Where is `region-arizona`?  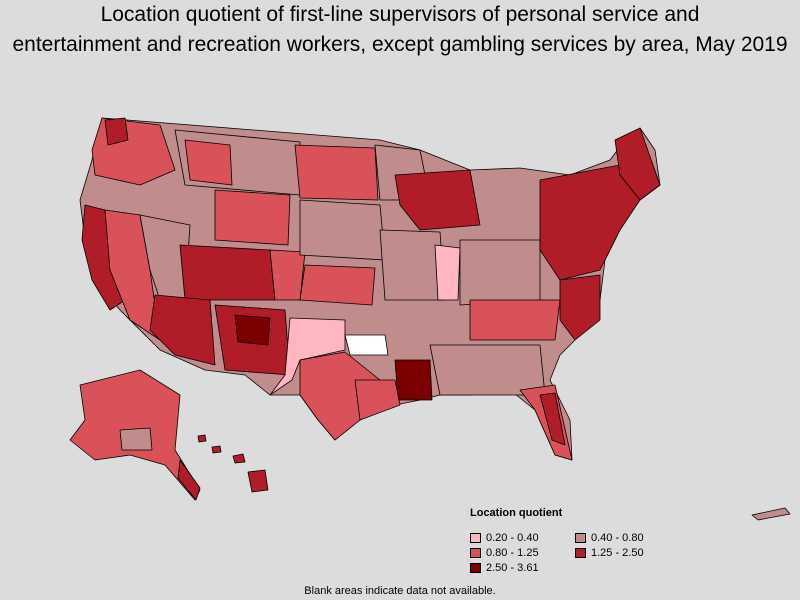
region-arizona is located at coordinates (182, 330).